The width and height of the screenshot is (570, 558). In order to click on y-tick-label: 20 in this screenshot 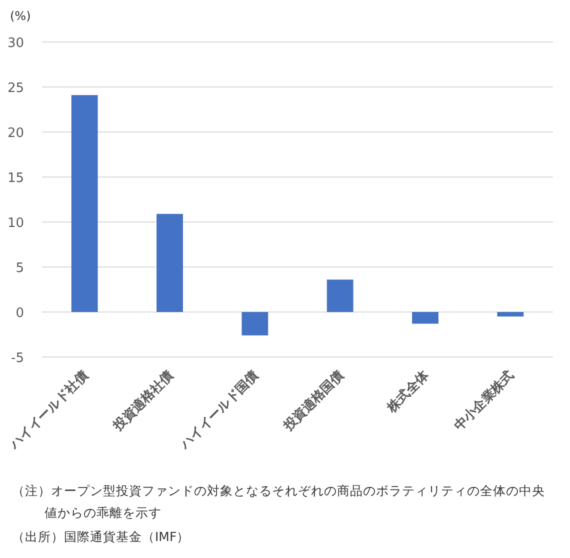, I will do `click(15, 133)`.